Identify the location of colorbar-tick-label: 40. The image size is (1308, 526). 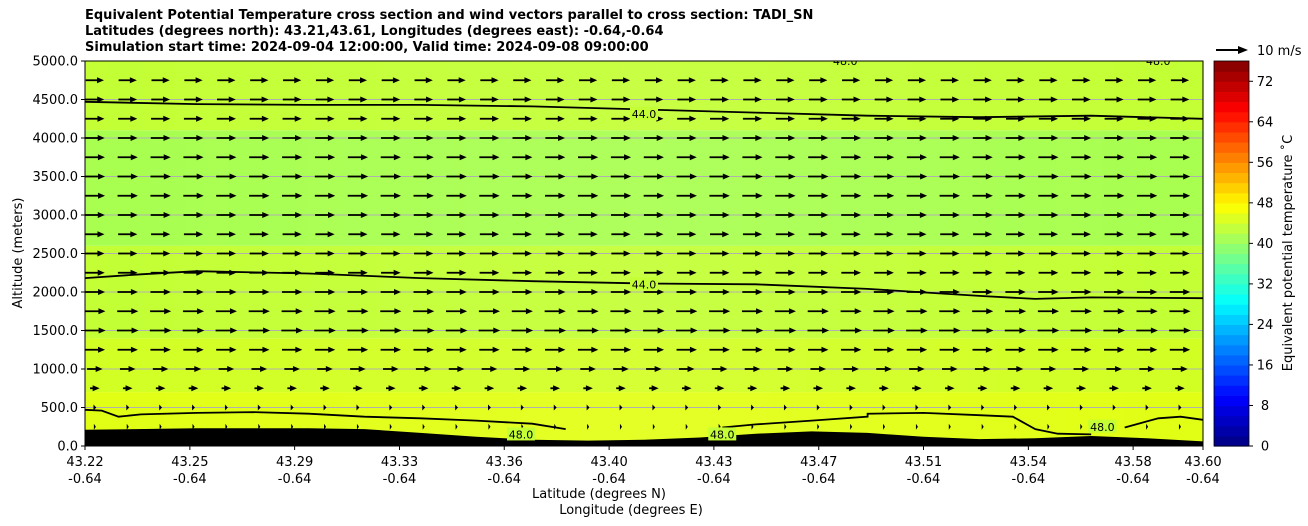
(1265, 244).